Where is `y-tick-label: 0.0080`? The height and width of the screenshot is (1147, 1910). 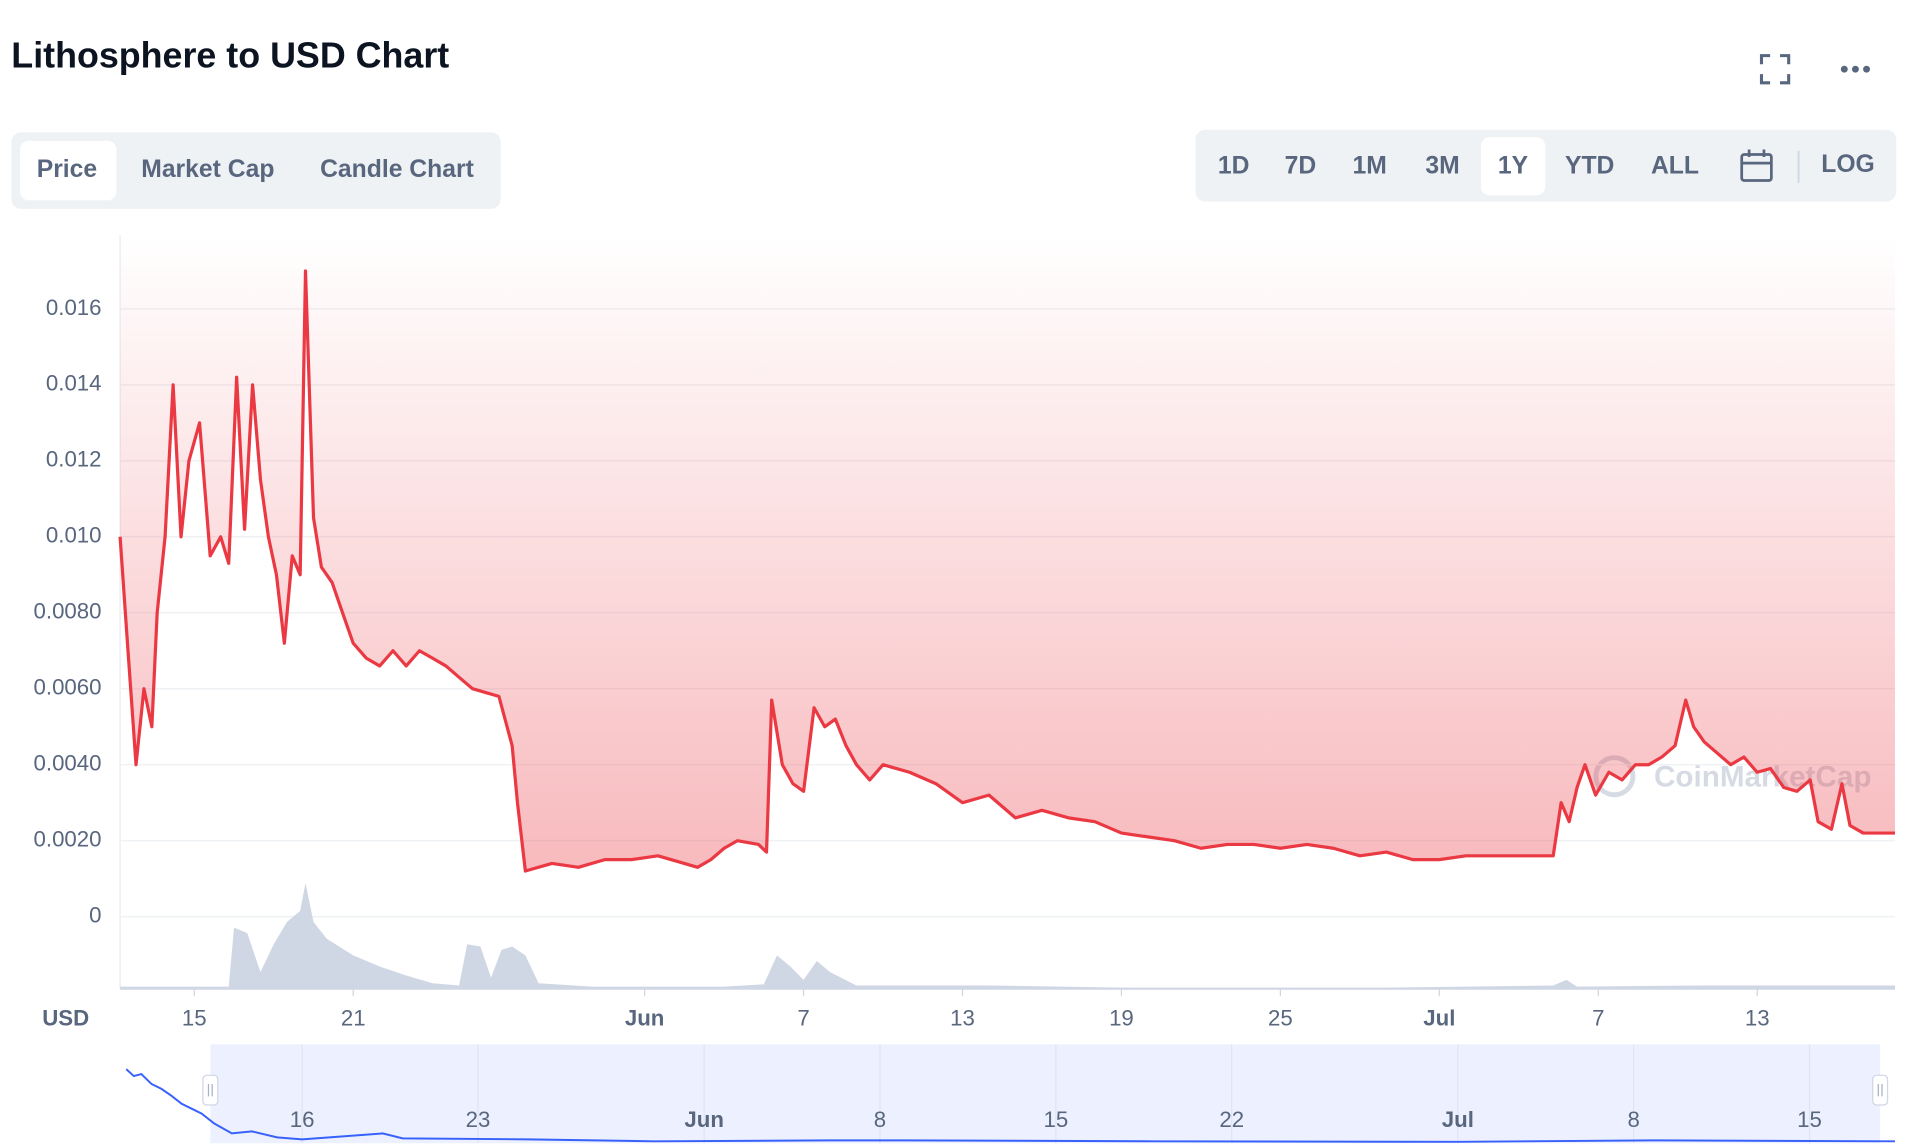
y-tick-label: 0.0080 is located at coordinates (68, 611).